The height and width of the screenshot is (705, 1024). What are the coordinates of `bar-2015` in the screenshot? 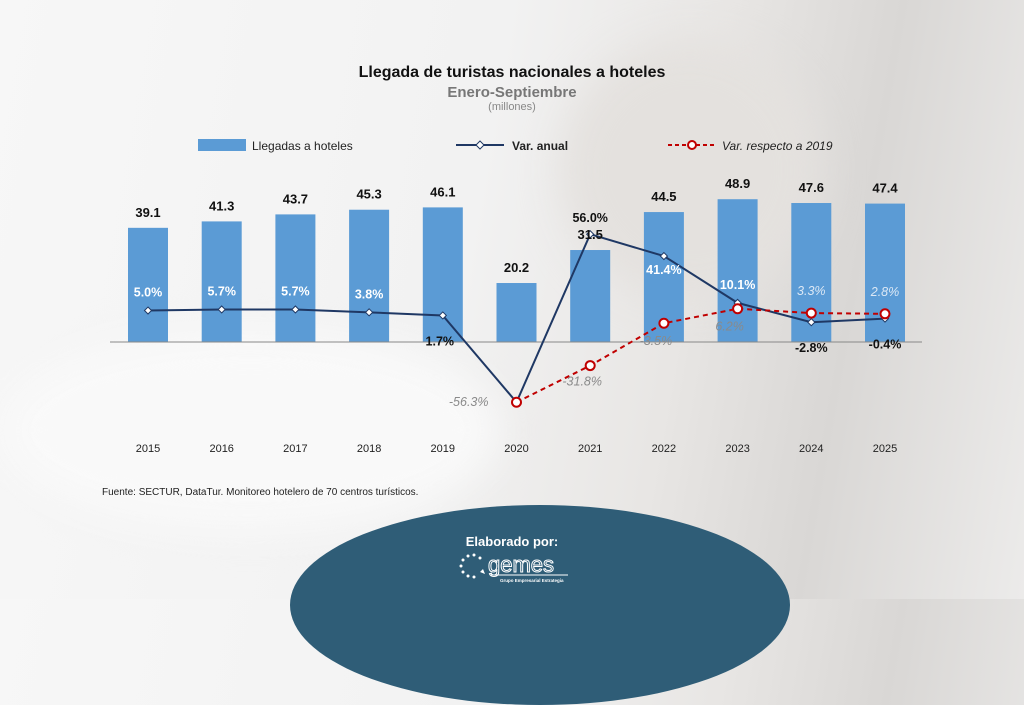 It's located at (148, 284).